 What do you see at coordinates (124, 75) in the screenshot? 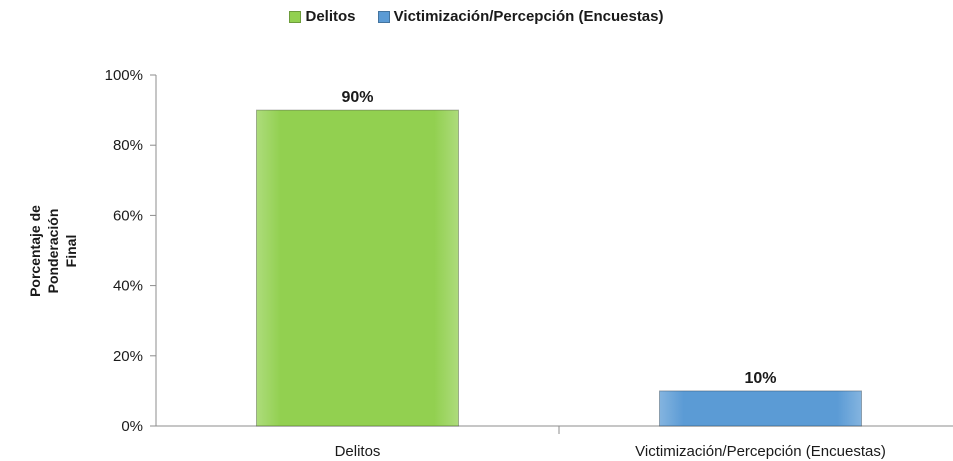
I see `y-tick-label: 100%` at bounding box center [124, 75].